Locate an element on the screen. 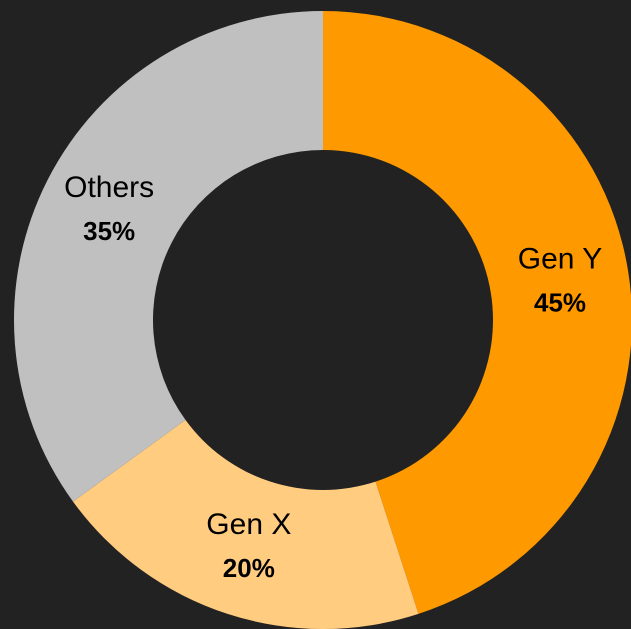  slice-label: Gen X is located at coordinates (248, 524).